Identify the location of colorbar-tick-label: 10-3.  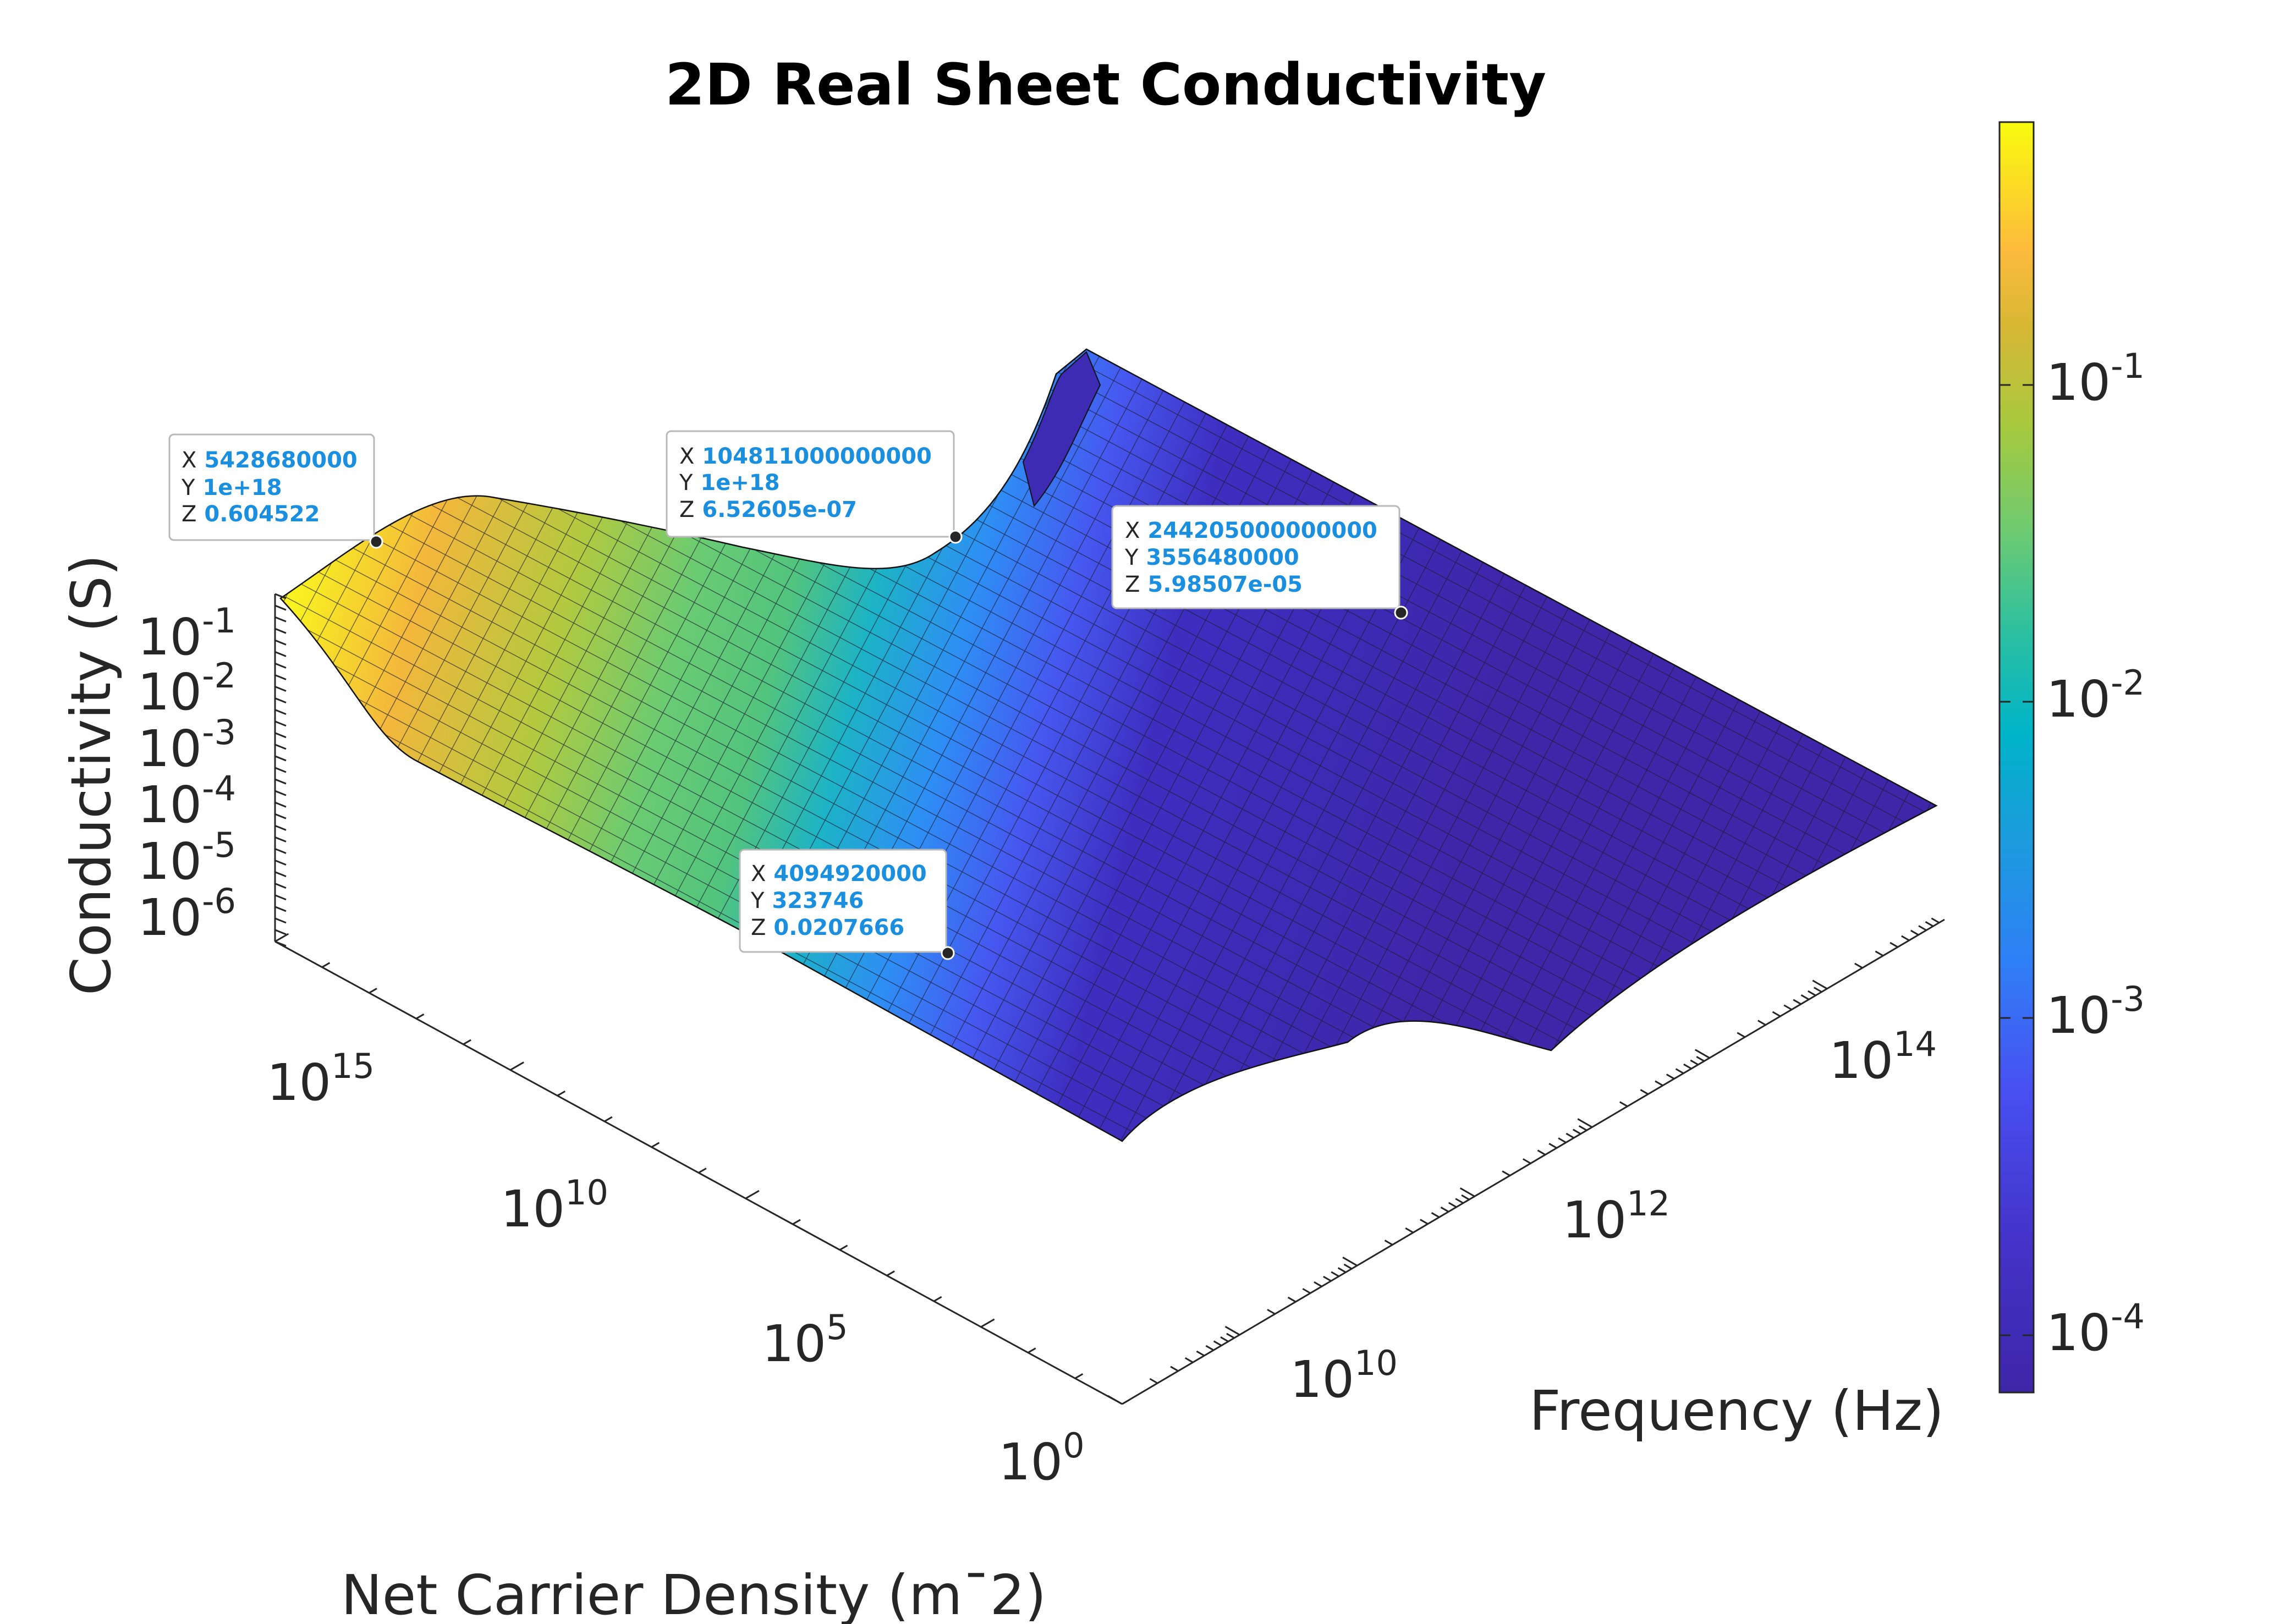
(2095, 1012).